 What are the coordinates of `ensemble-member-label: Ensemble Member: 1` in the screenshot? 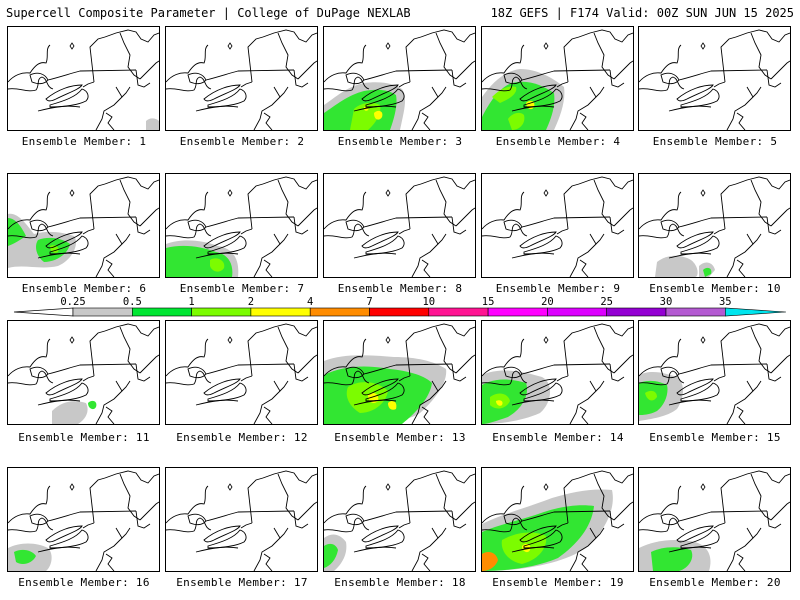 It's located at (84, 141).